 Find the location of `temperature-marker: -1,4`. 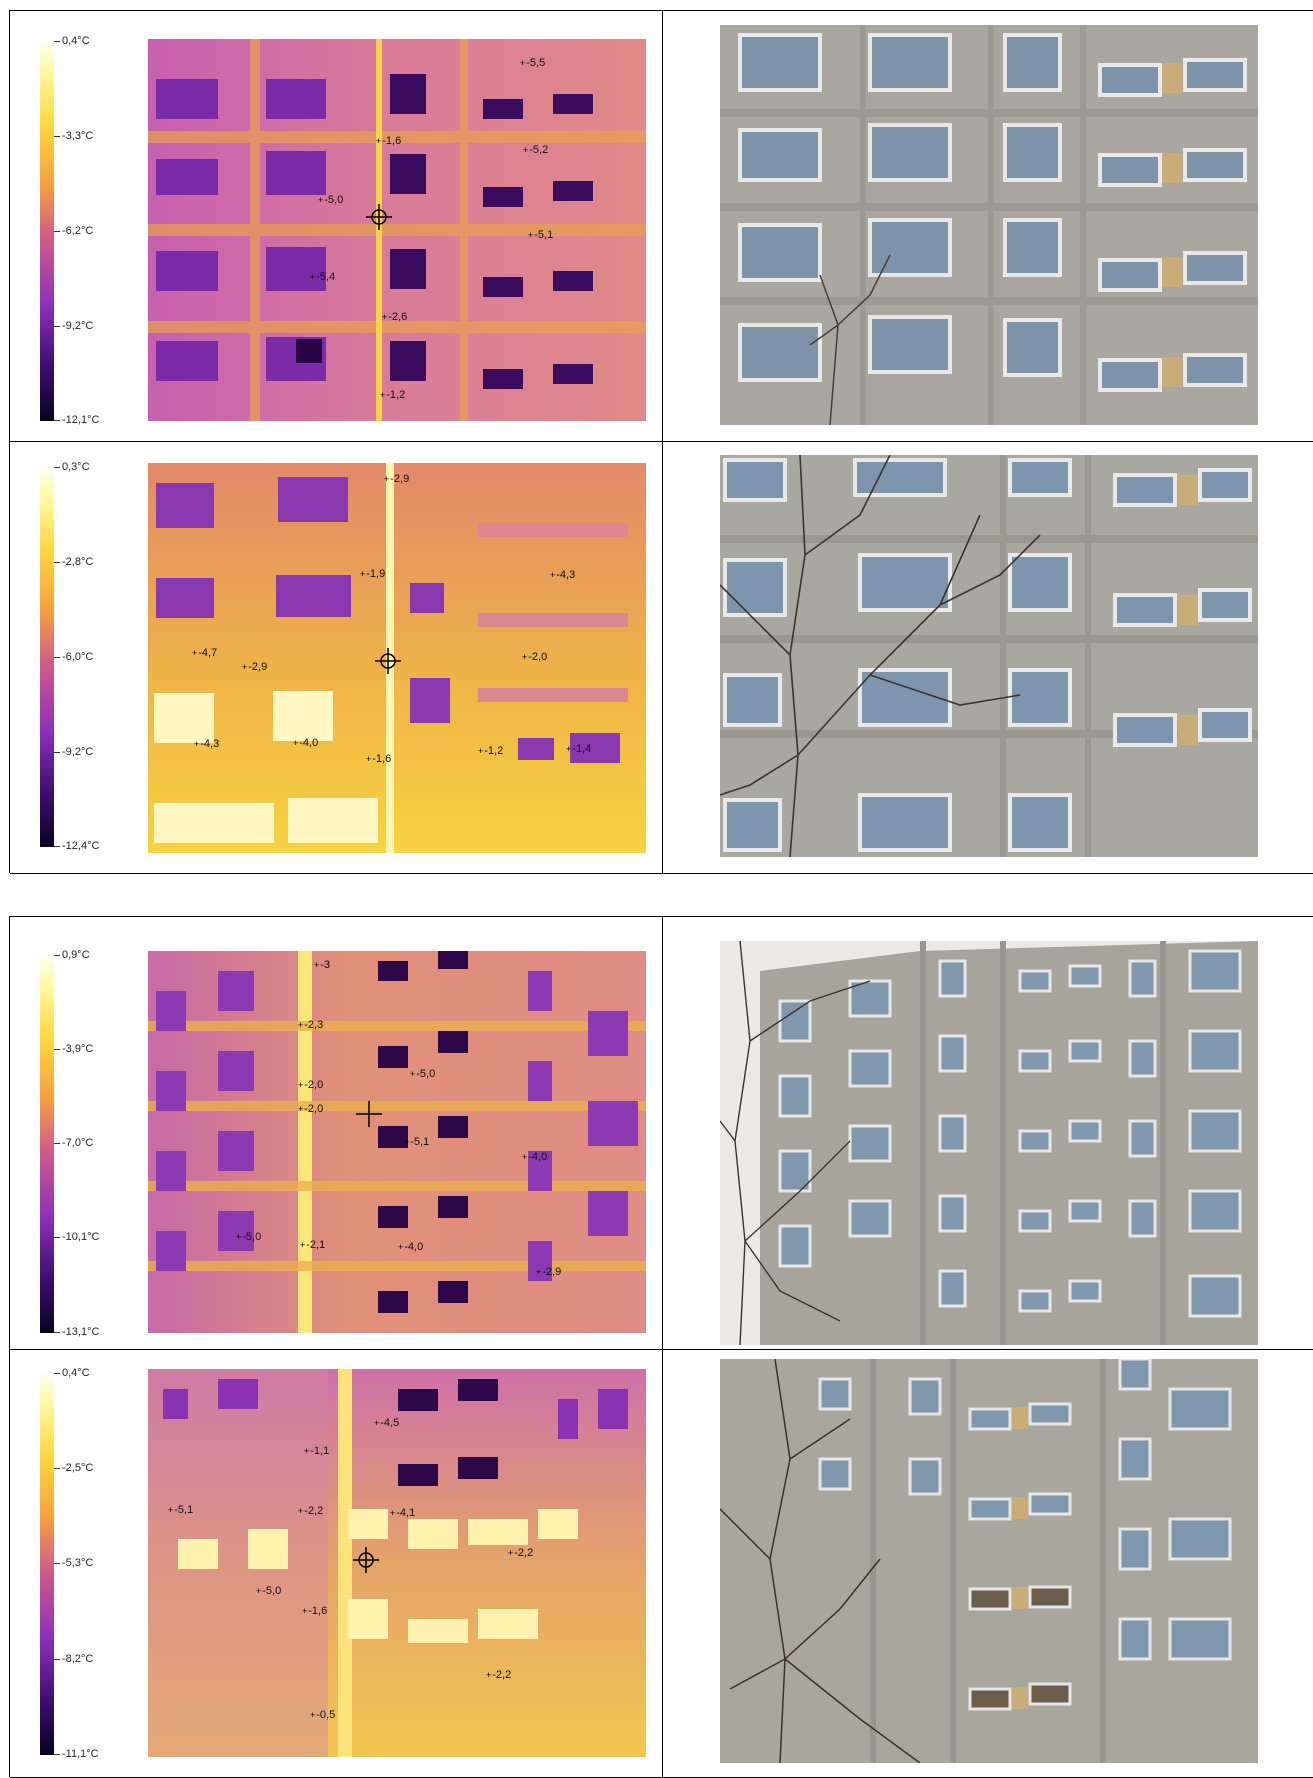

temperature-marker: -1,4 is located at coordinates (578, 749).